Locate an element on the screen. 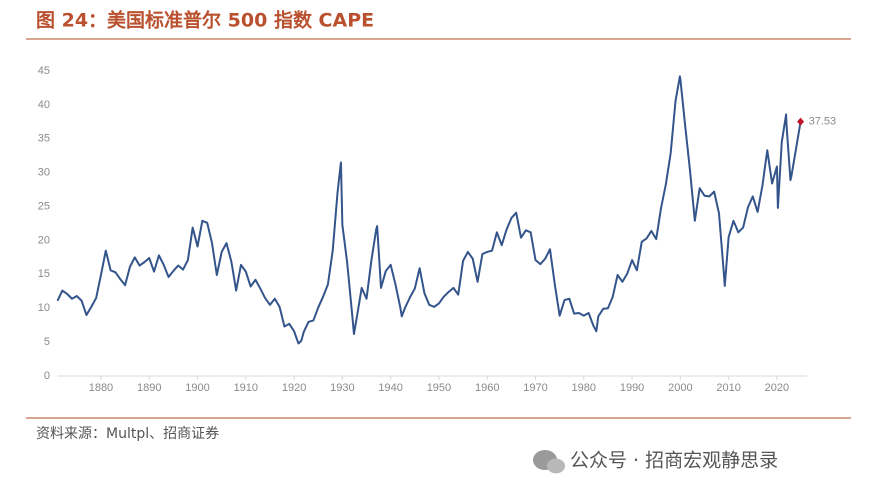 This screenshot has width=870, height=500. y-tick-label: 40 is located at coordinates (44, 105).